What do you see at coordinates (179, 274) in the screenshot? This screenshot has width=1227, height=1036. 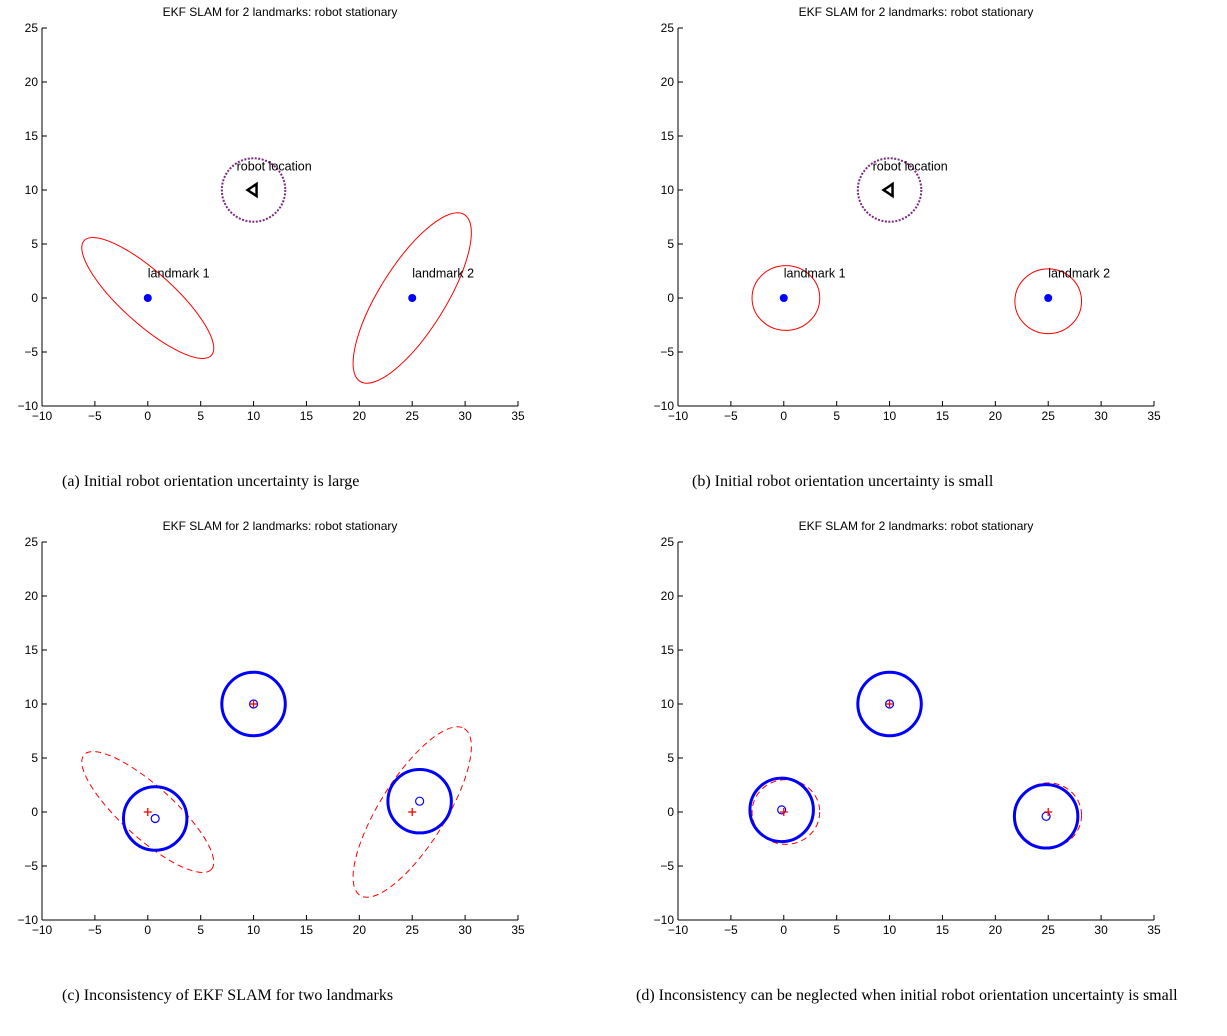 I see `annotation-label: landmark 1` at bounding box center [179, 274].